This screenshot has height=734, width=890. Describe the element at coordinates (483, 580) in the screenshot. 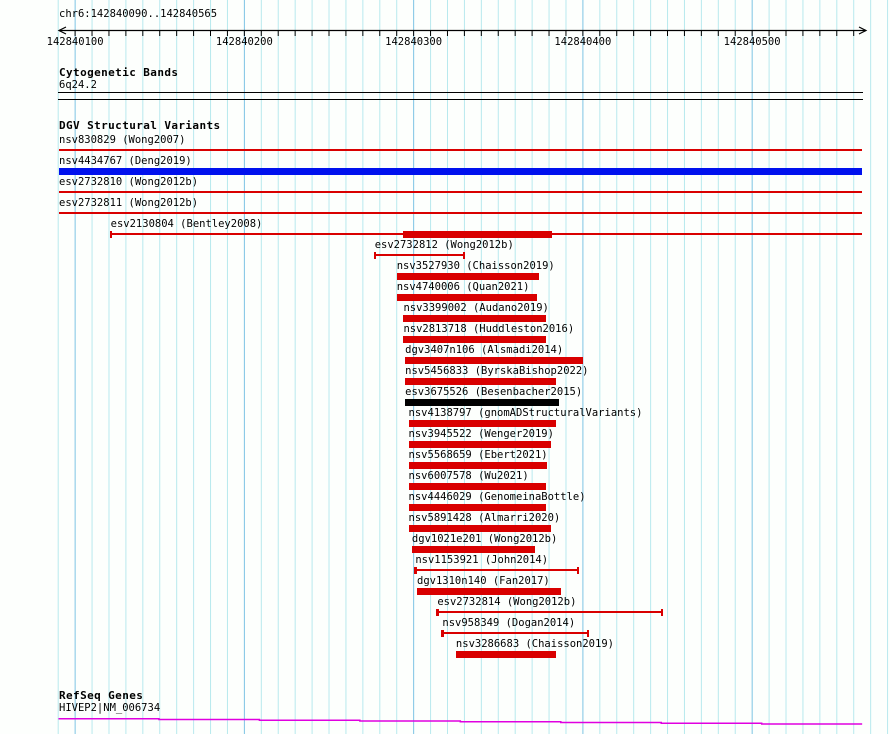

I see `variant-label: dgv1310n140 (Fan2017)` at that location.